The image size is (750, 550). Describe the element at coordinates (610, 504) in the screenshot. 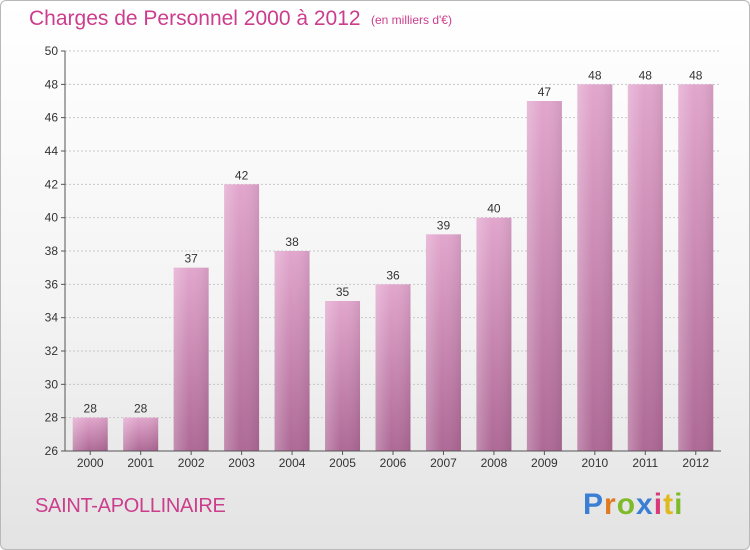

I see `logo-letter: r` at that location.